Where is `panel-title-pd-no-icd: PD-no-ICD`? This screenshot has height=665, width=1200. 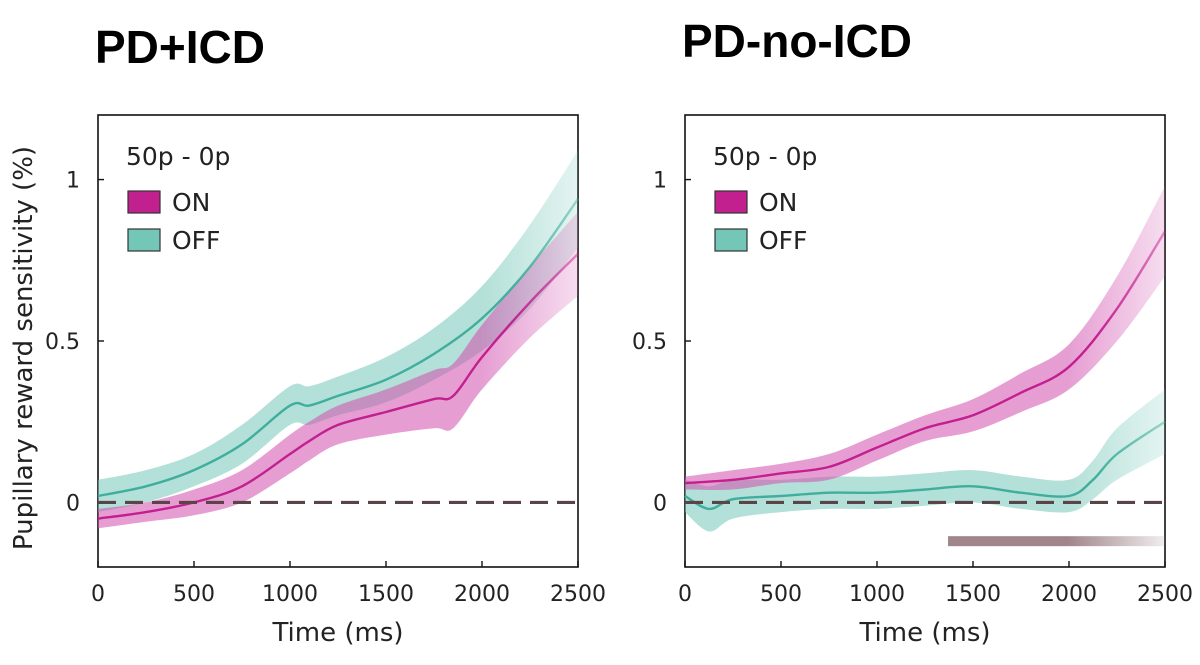 panel-title-pd-no-icd: PD-no-ICD is located at coordinates (797, 41).